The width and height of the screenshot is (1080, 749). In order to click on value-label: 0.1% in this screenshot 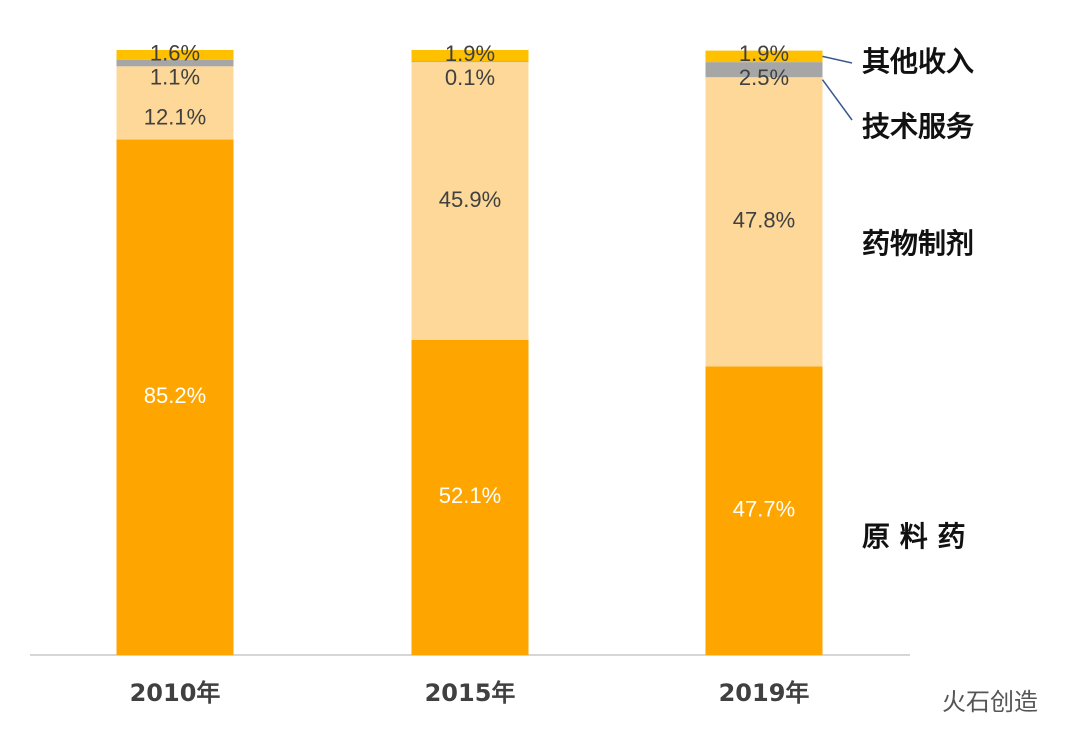, I will do `click(470, 77)`.